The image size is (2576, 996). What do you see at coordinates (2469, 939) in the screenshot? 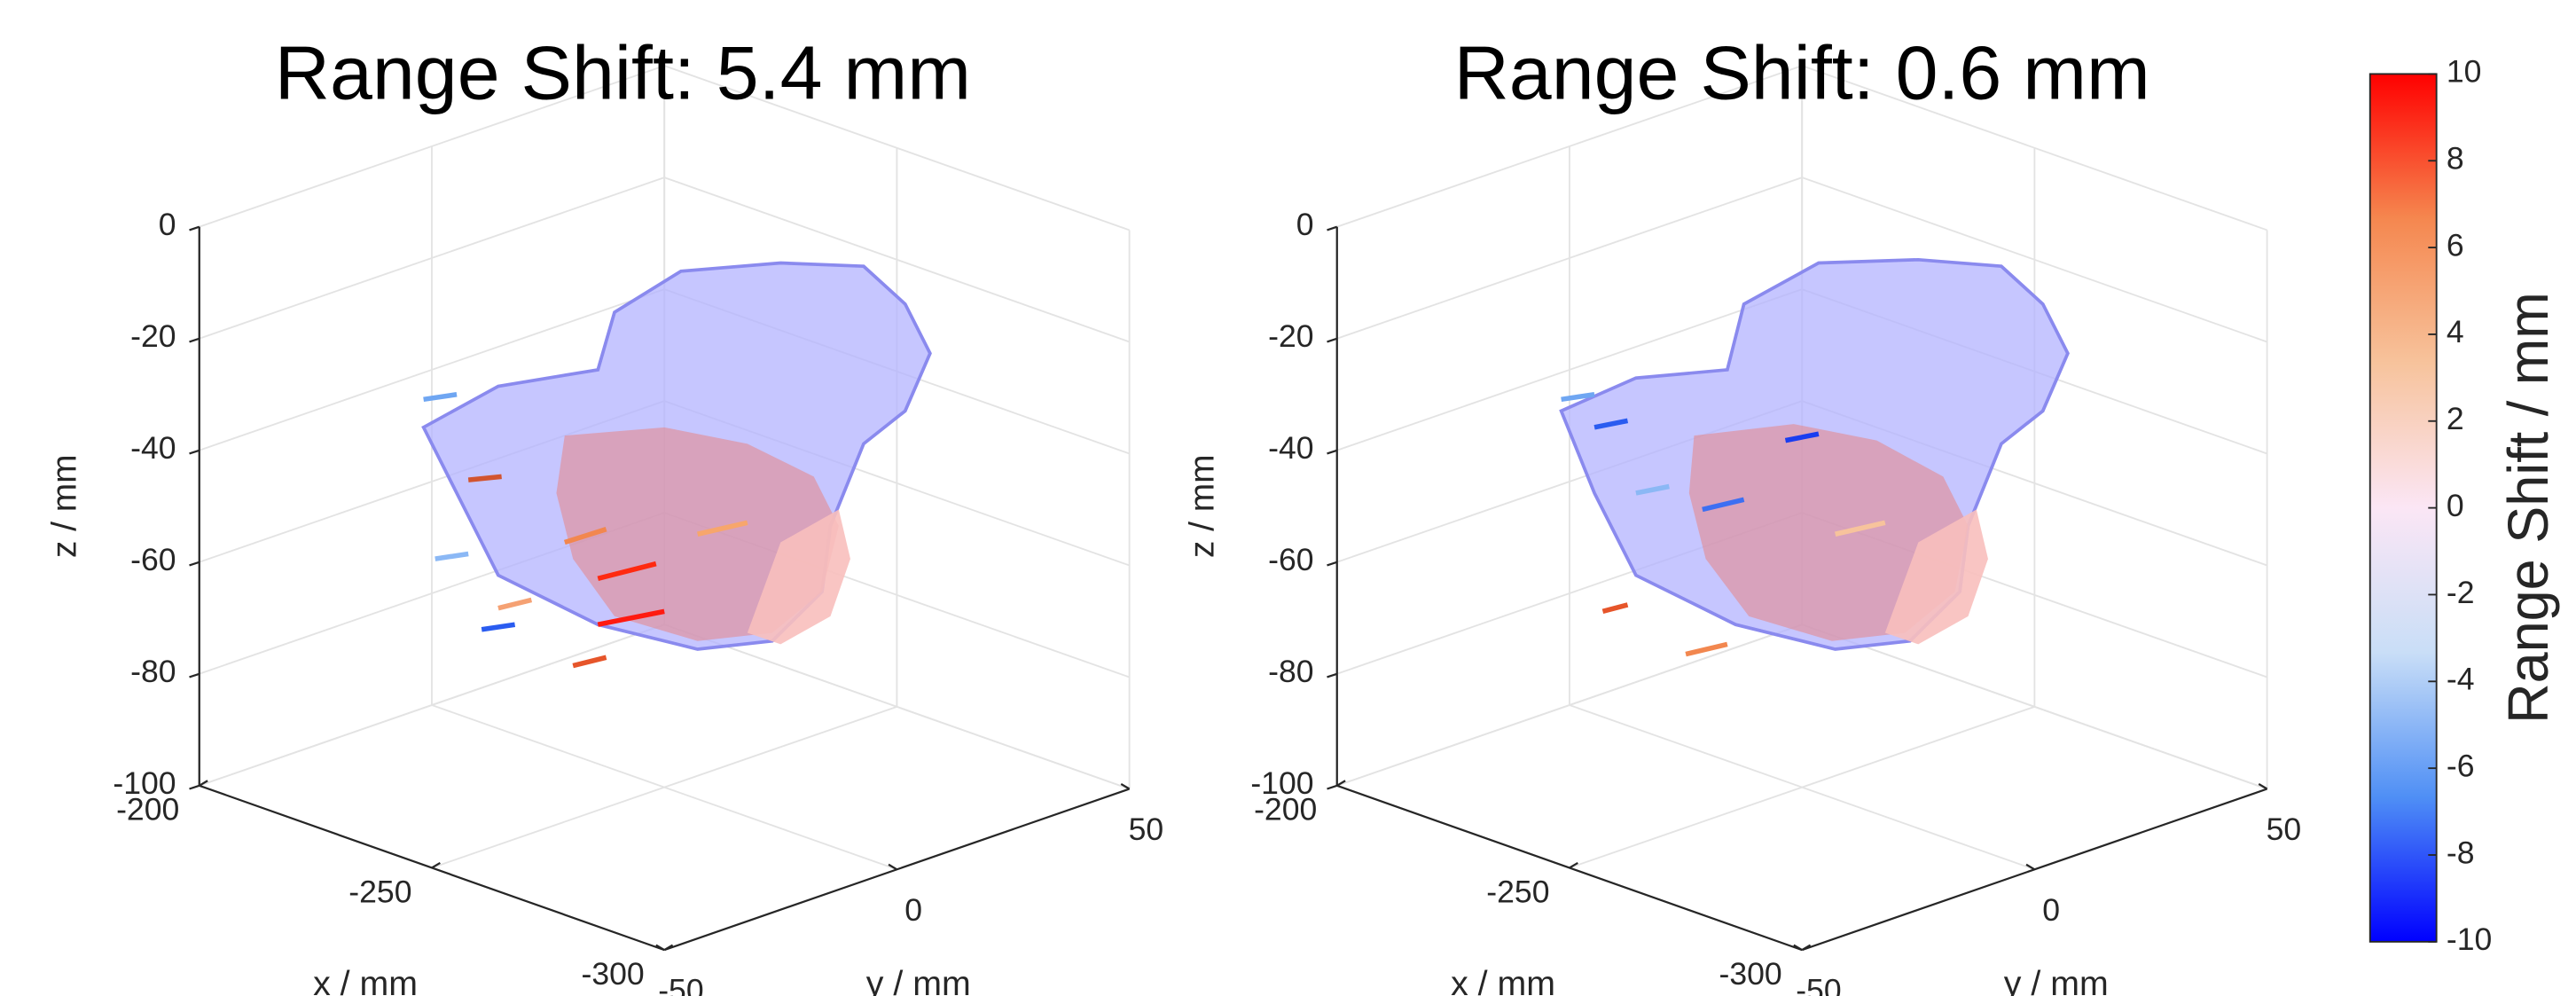
I see `colorbar-tick-label: -10` at bounding box center [2469, 939].